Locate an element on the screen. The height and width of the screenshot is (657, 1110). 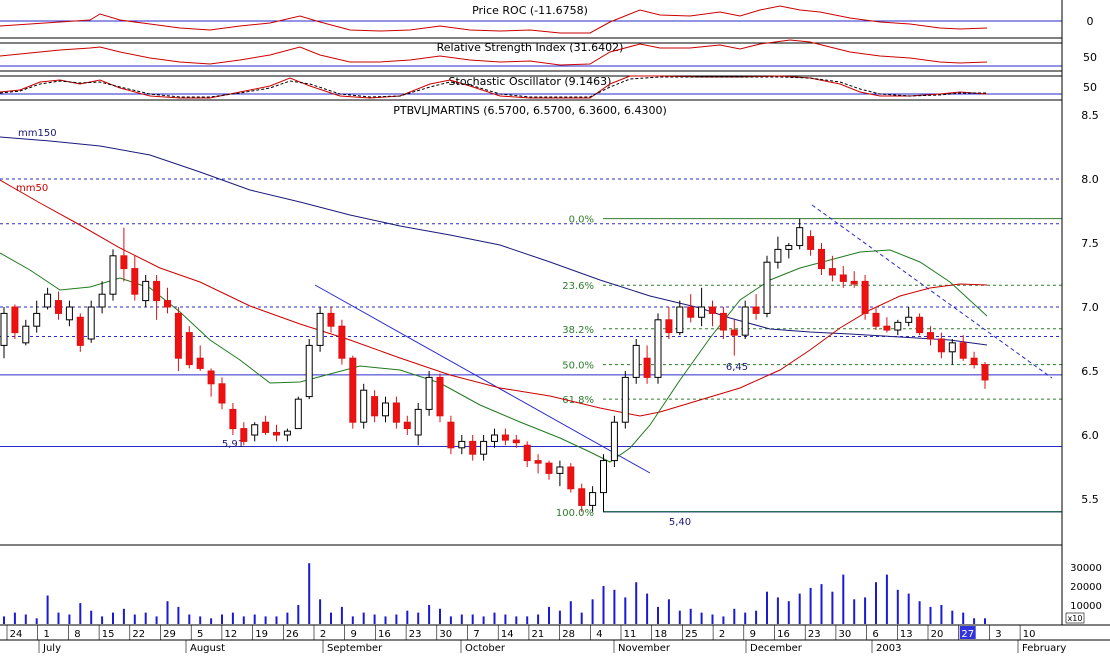
month-label: September is located at coordinates (355, 648).